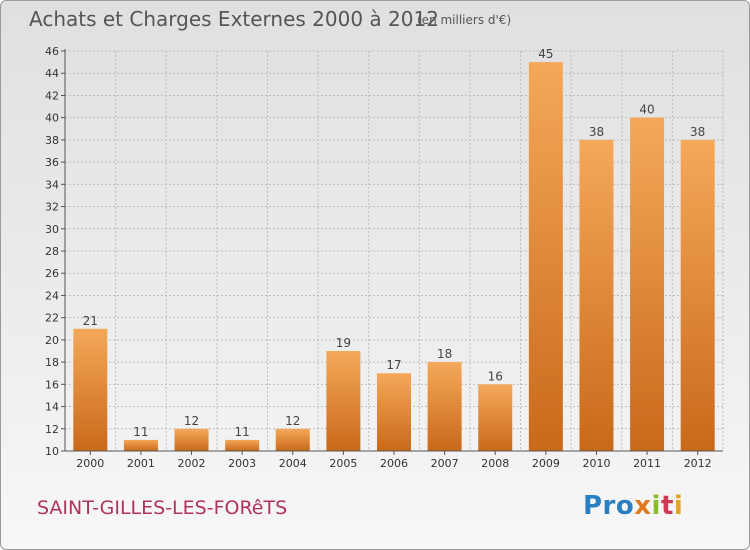  I want to click on y-tick-label: 16, so click(52, 384).